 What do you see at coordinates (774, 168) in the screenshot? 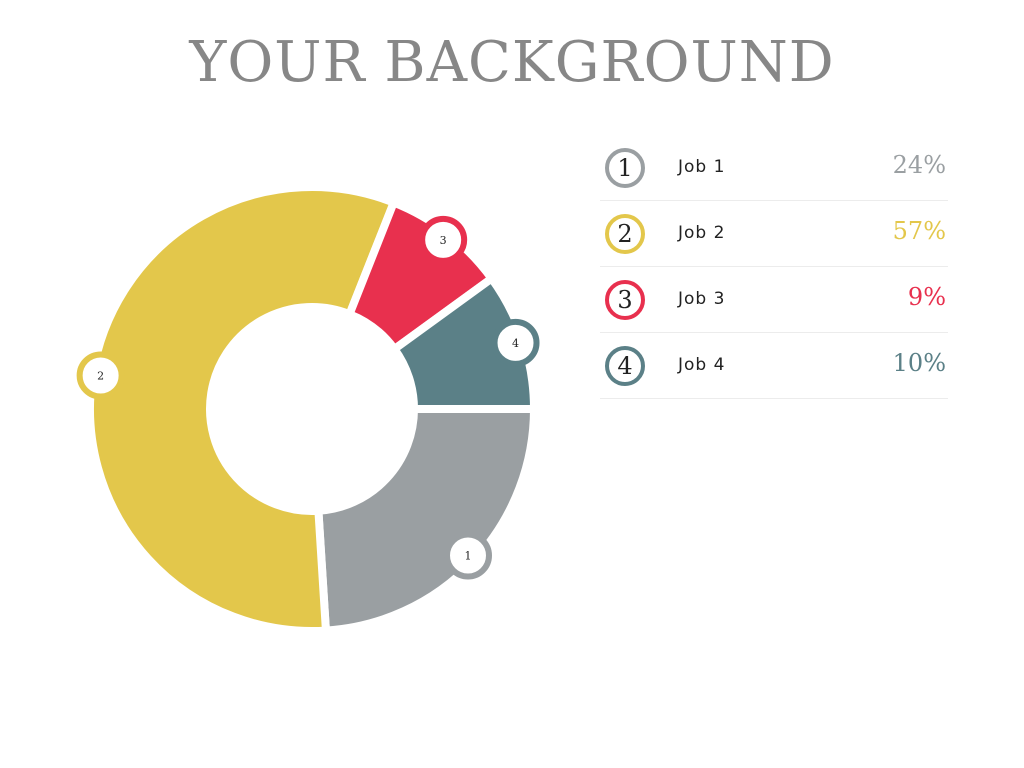
I see `legend-item: 1 Job 1 24%` at bounding box center [774, 168].